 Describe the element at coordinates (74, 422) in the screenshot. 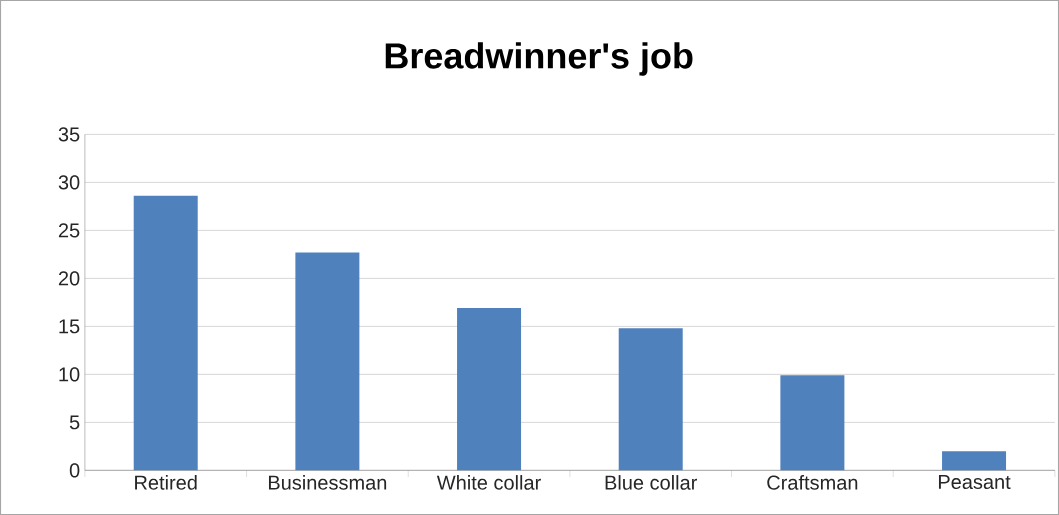

I see `y-tick-label: 5` at that location.